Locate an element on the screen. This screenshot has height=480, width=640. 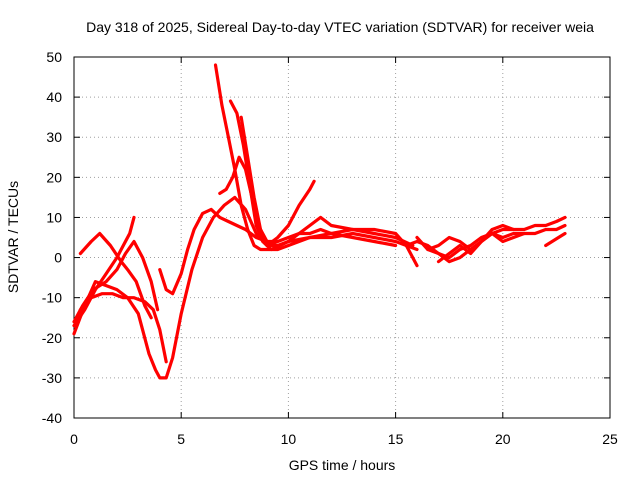
y-tick-label: 50 is located at coordinates (54, 57).